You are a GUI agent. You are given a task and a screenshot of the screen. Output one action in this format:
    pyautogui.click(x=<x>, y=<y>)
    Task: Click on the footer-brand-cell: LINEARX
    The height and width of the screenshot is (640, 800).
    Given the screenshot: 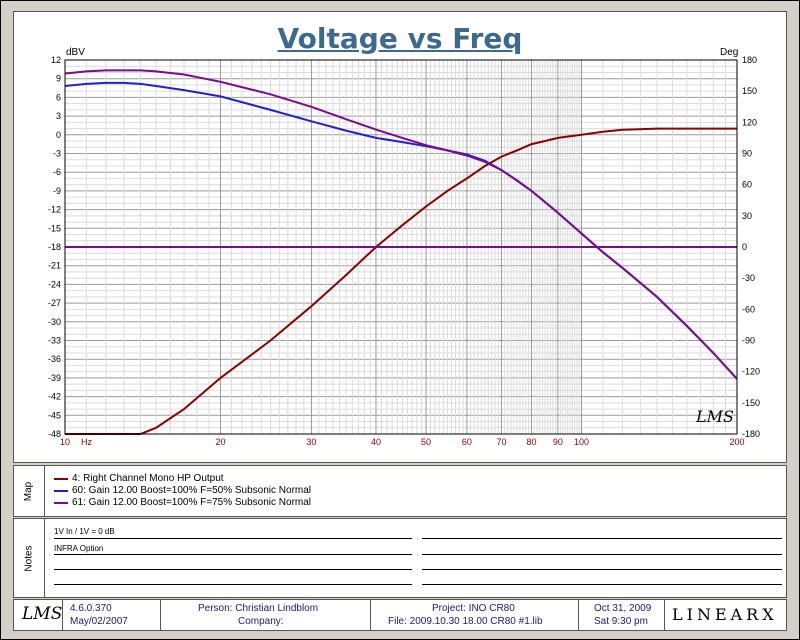 What is the action you would take?
    pyautogui.click(x=724, y=615)
    